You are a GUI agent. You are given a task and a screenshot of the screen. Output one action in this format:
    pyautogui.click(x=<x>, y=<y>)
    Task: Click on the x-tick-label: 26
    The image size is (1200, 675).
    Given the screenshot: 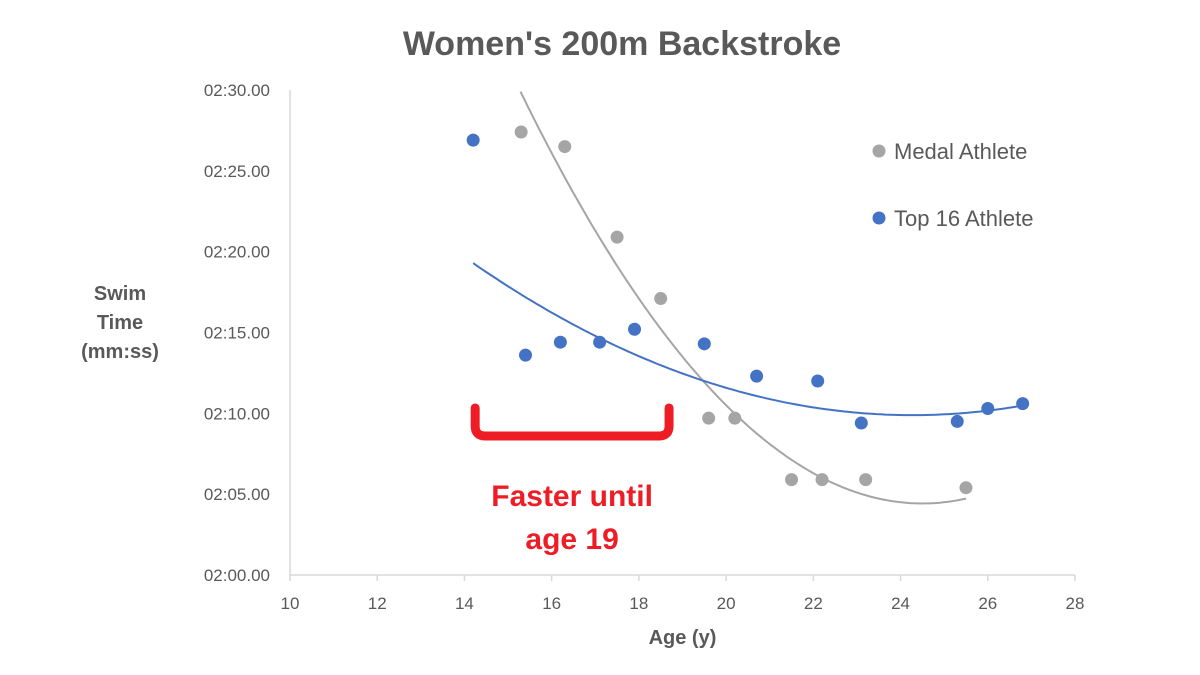 What is the action you would take?
    pyautogui.click(x=987, y=603)
    